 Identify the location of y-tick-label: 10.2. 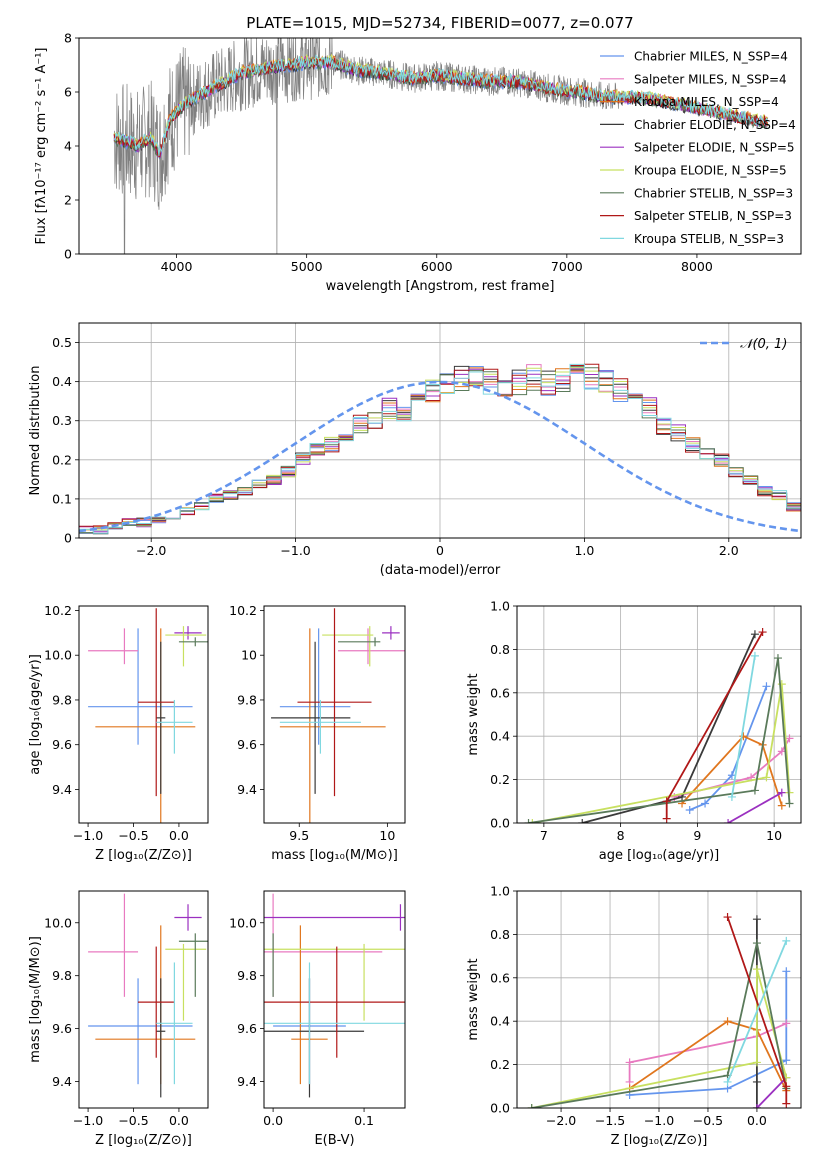
(243, 610).